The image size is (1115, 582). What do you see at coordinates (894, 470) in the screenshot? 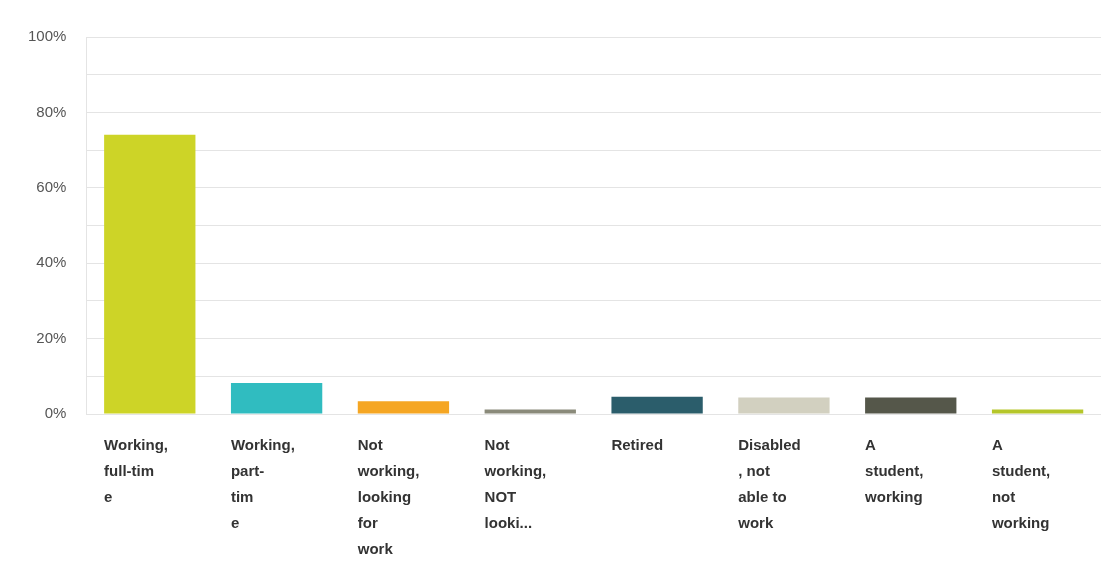
I see `x-tick-label: A student, working` at bounding box center [894, 470].